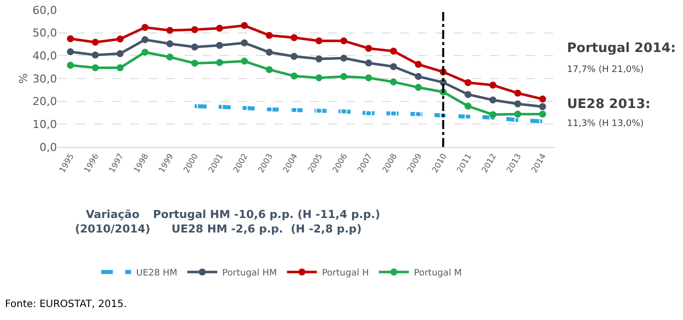 Image resolution: width=683 pixels, height=320 pixels. What do you see at coordinates (605, 124) in the screenshot?
I see `text: 11,3% (H 13,0%)` at bounding box center [605, 124].